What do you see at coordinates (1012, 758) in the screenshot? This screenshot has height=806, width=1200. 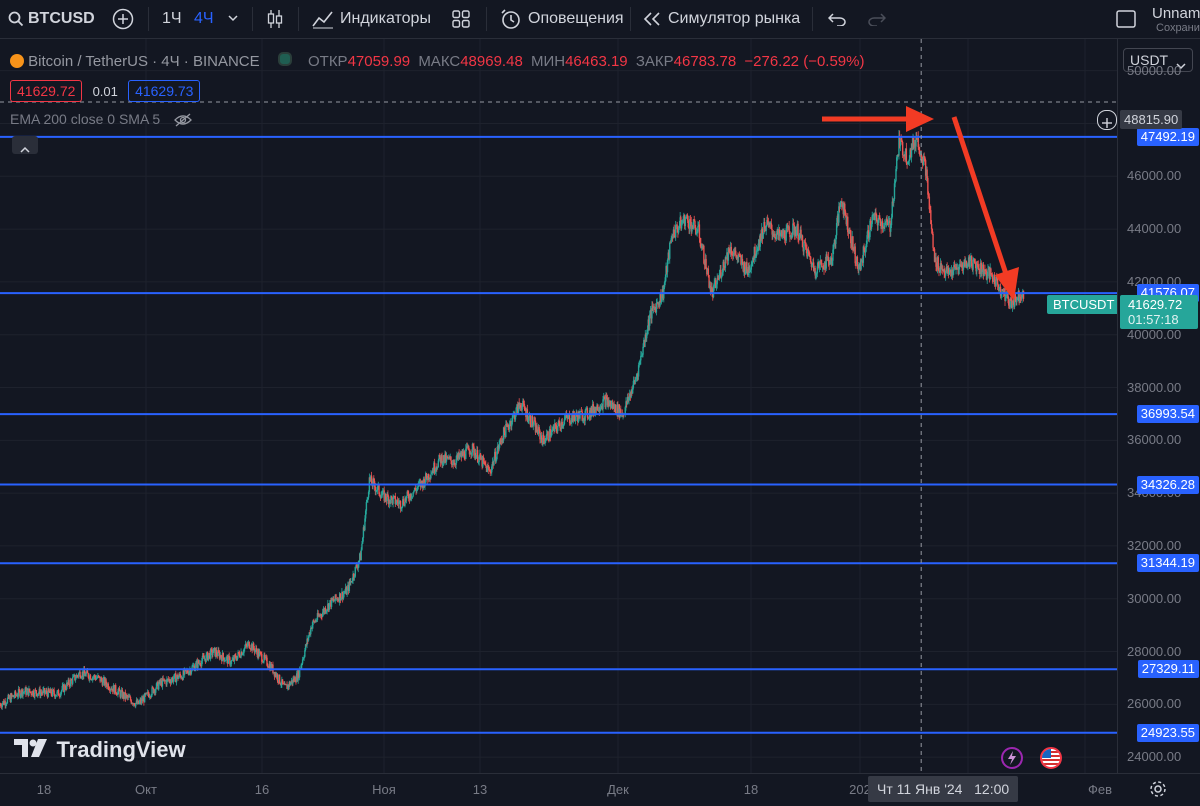 I see `lightning-button` at bounding box center [1012, 758].